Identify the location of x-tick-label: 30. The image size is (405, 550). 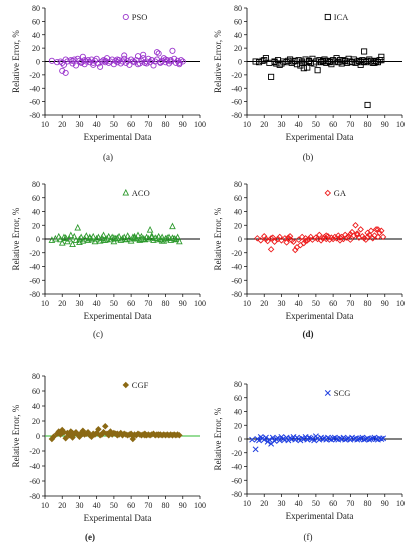
(79, 303).